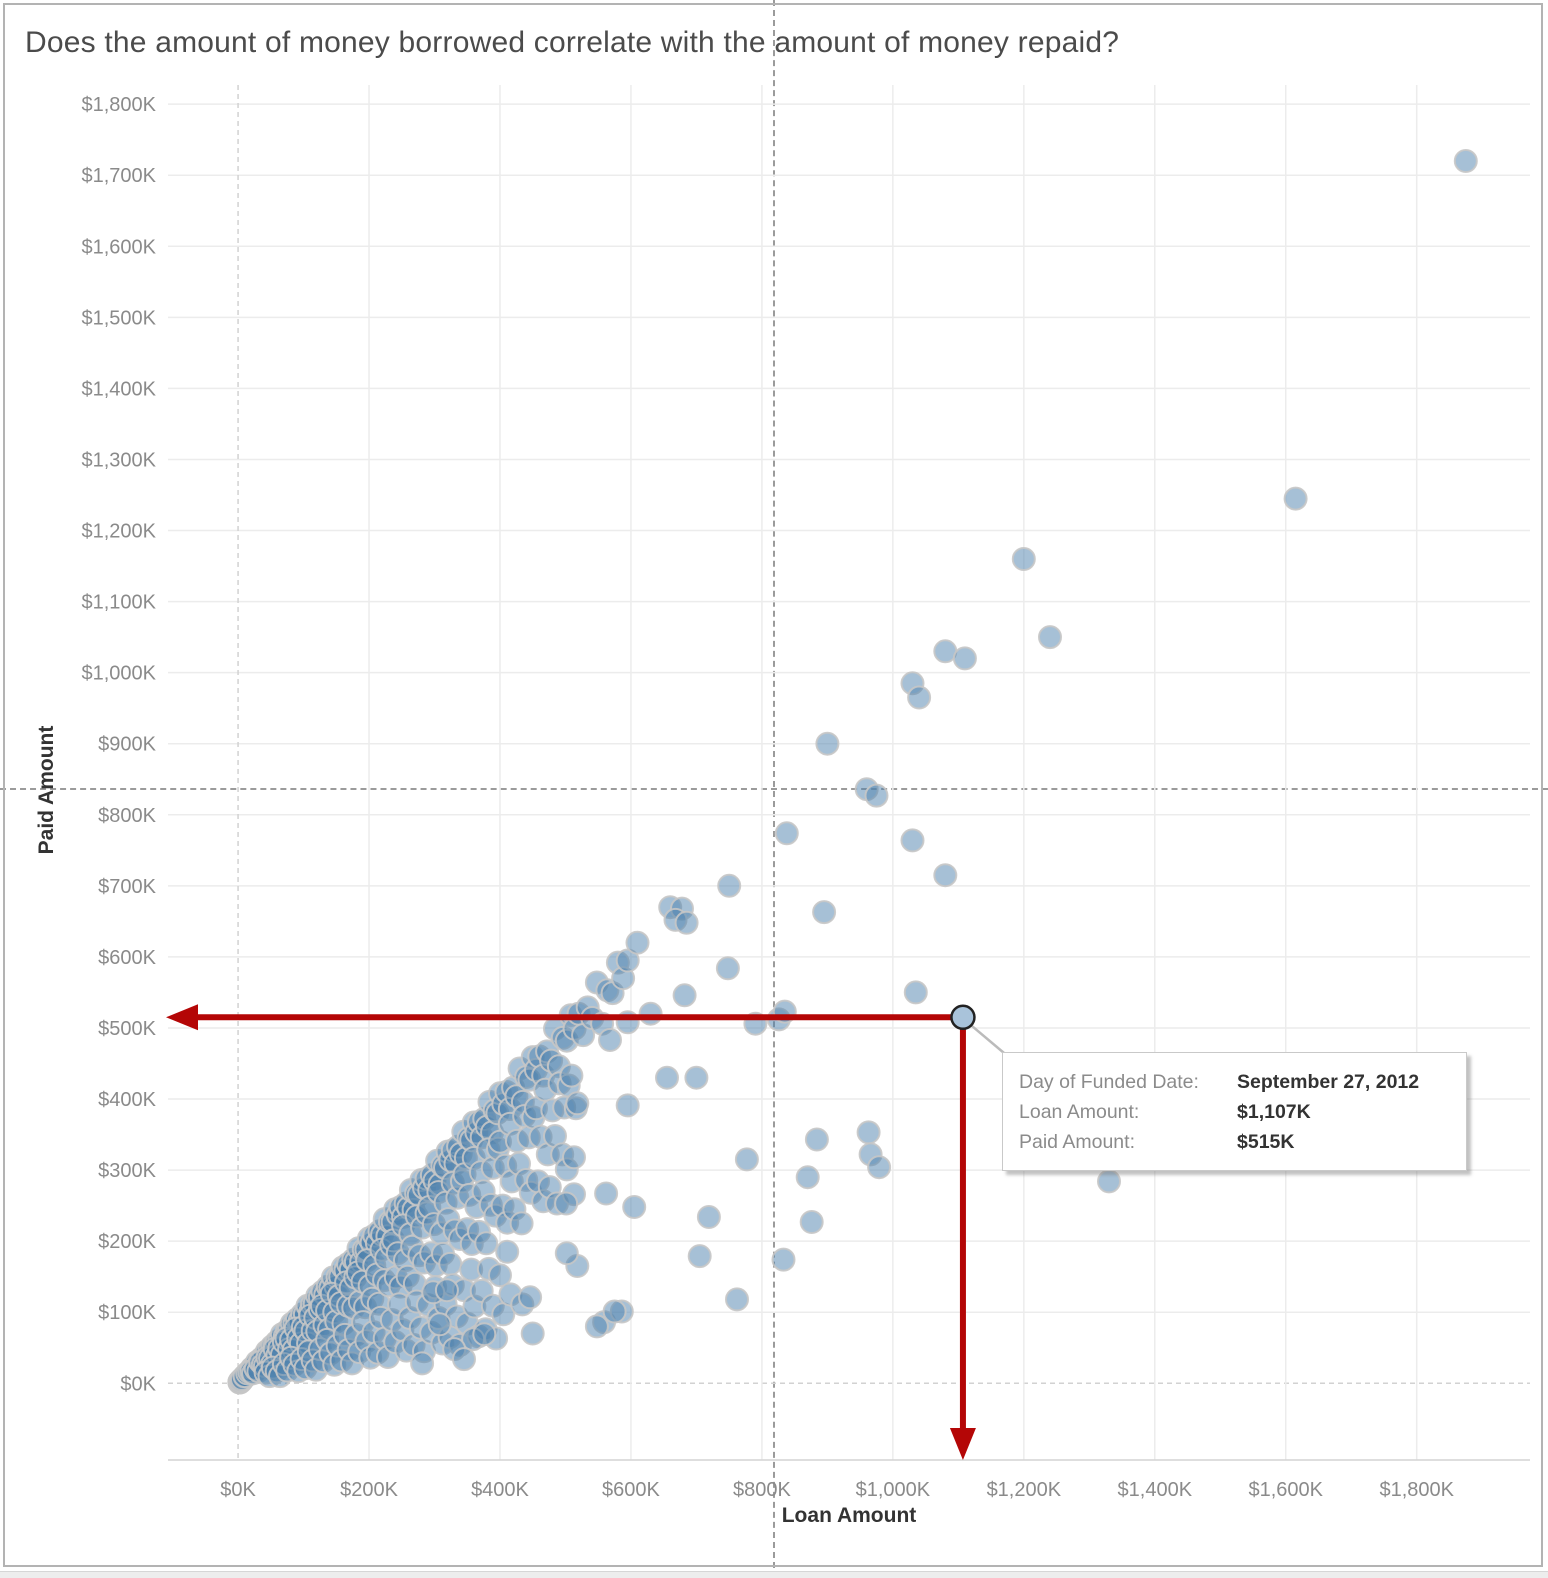 The width and height of the screenshot is (1548, 1578). Describe the element at coordinates (631, 1490) in the screenshot. I see `x-tick-label: $600K` at that location.